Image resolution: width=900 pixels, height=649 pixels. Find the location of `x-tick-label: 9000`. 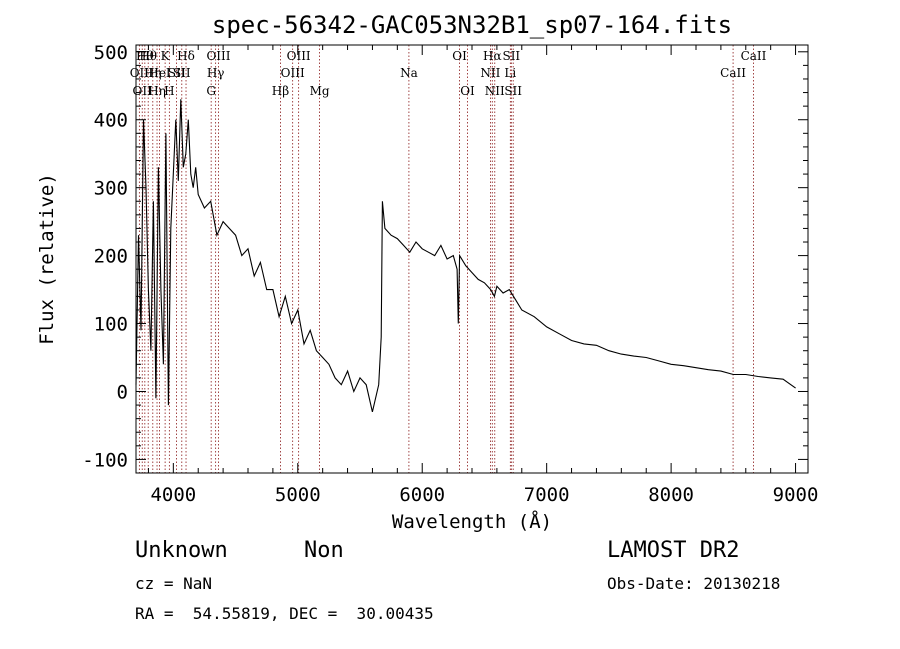

x-tick-label: 9000 is located at coordinates (796, 495).